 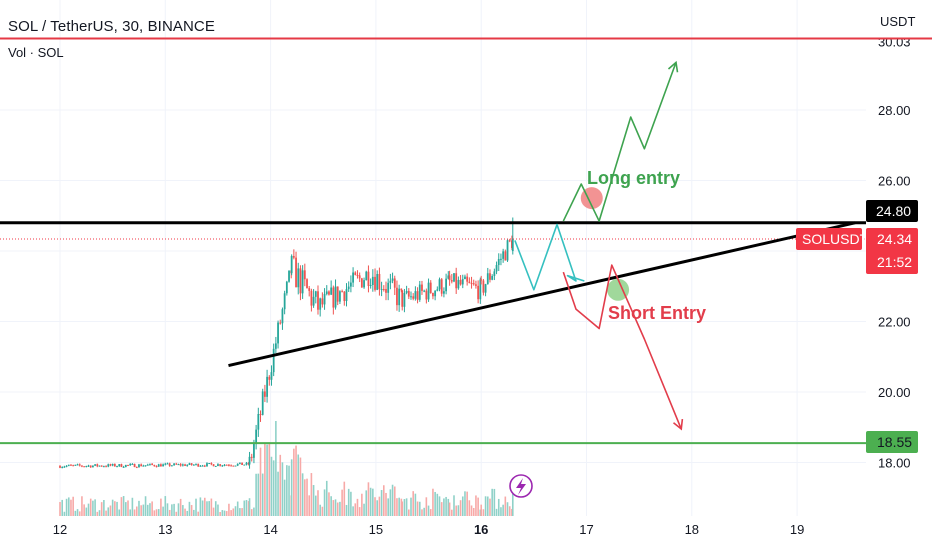 I want to click on short-scenario-path, so click(x=622, y=347).